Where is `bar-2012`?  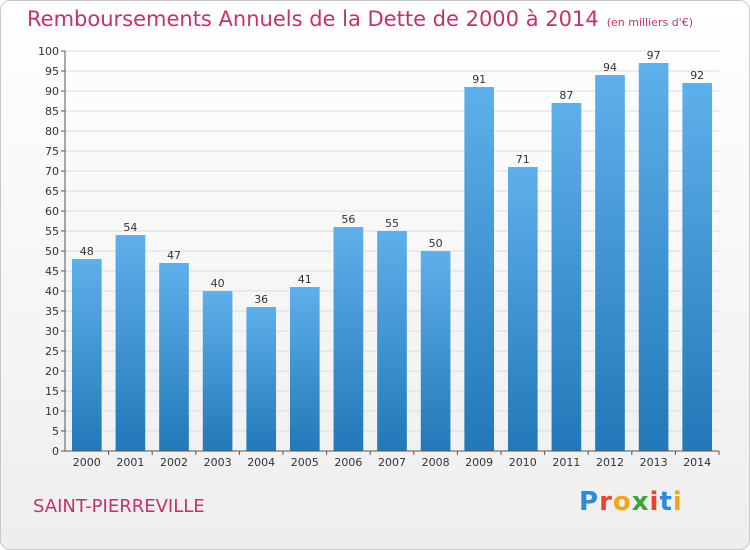 bar-2012 is located at coordinates (610, 263).